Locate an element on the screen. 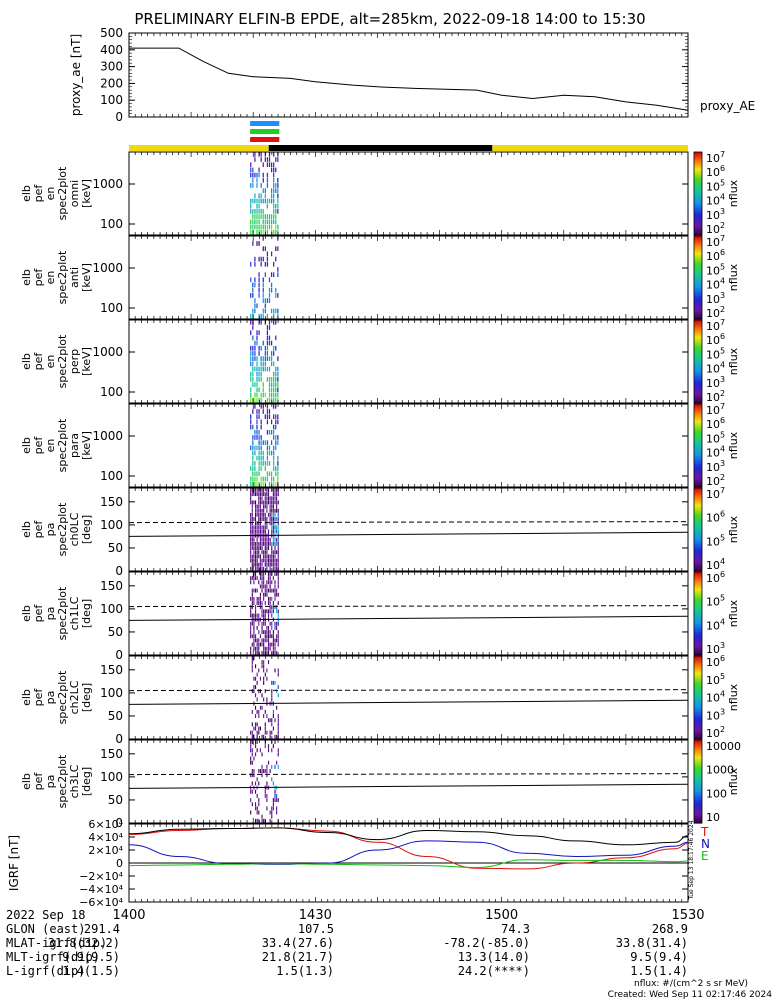  igrf-tick-label: 0 is located at coordinates (119, 863).